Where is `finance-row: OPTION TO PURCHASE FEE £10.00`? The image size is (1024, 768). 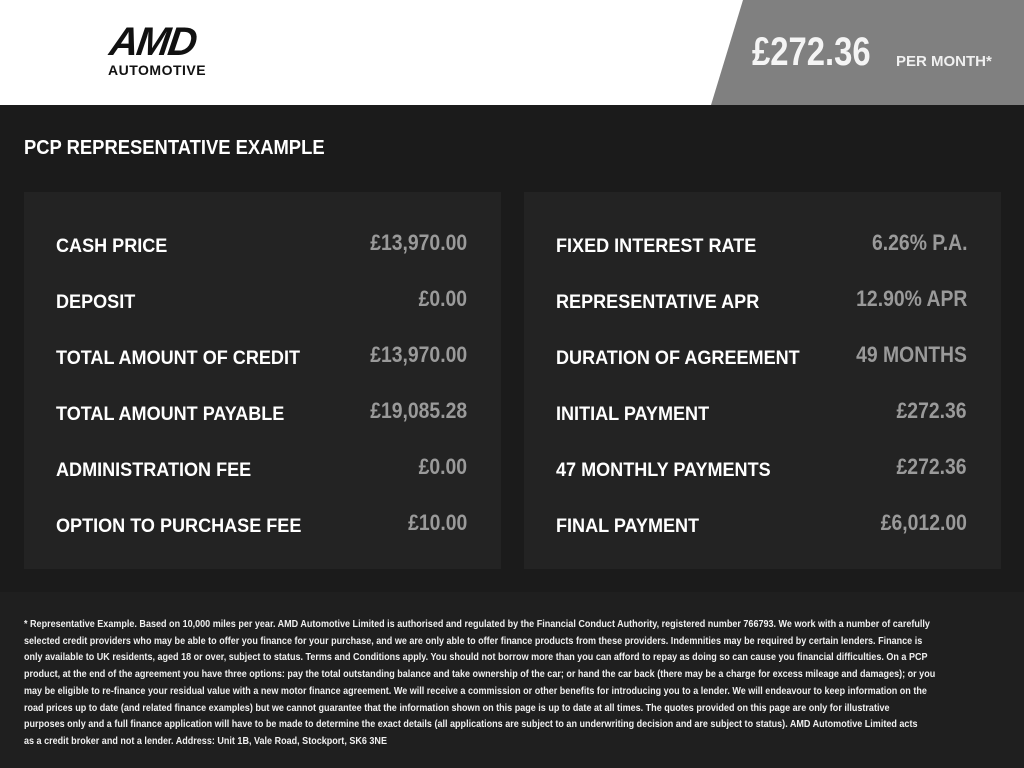
finance-row: OPTION TO PURCHASE FEE £10.00 is located at coordinates (261, 525).